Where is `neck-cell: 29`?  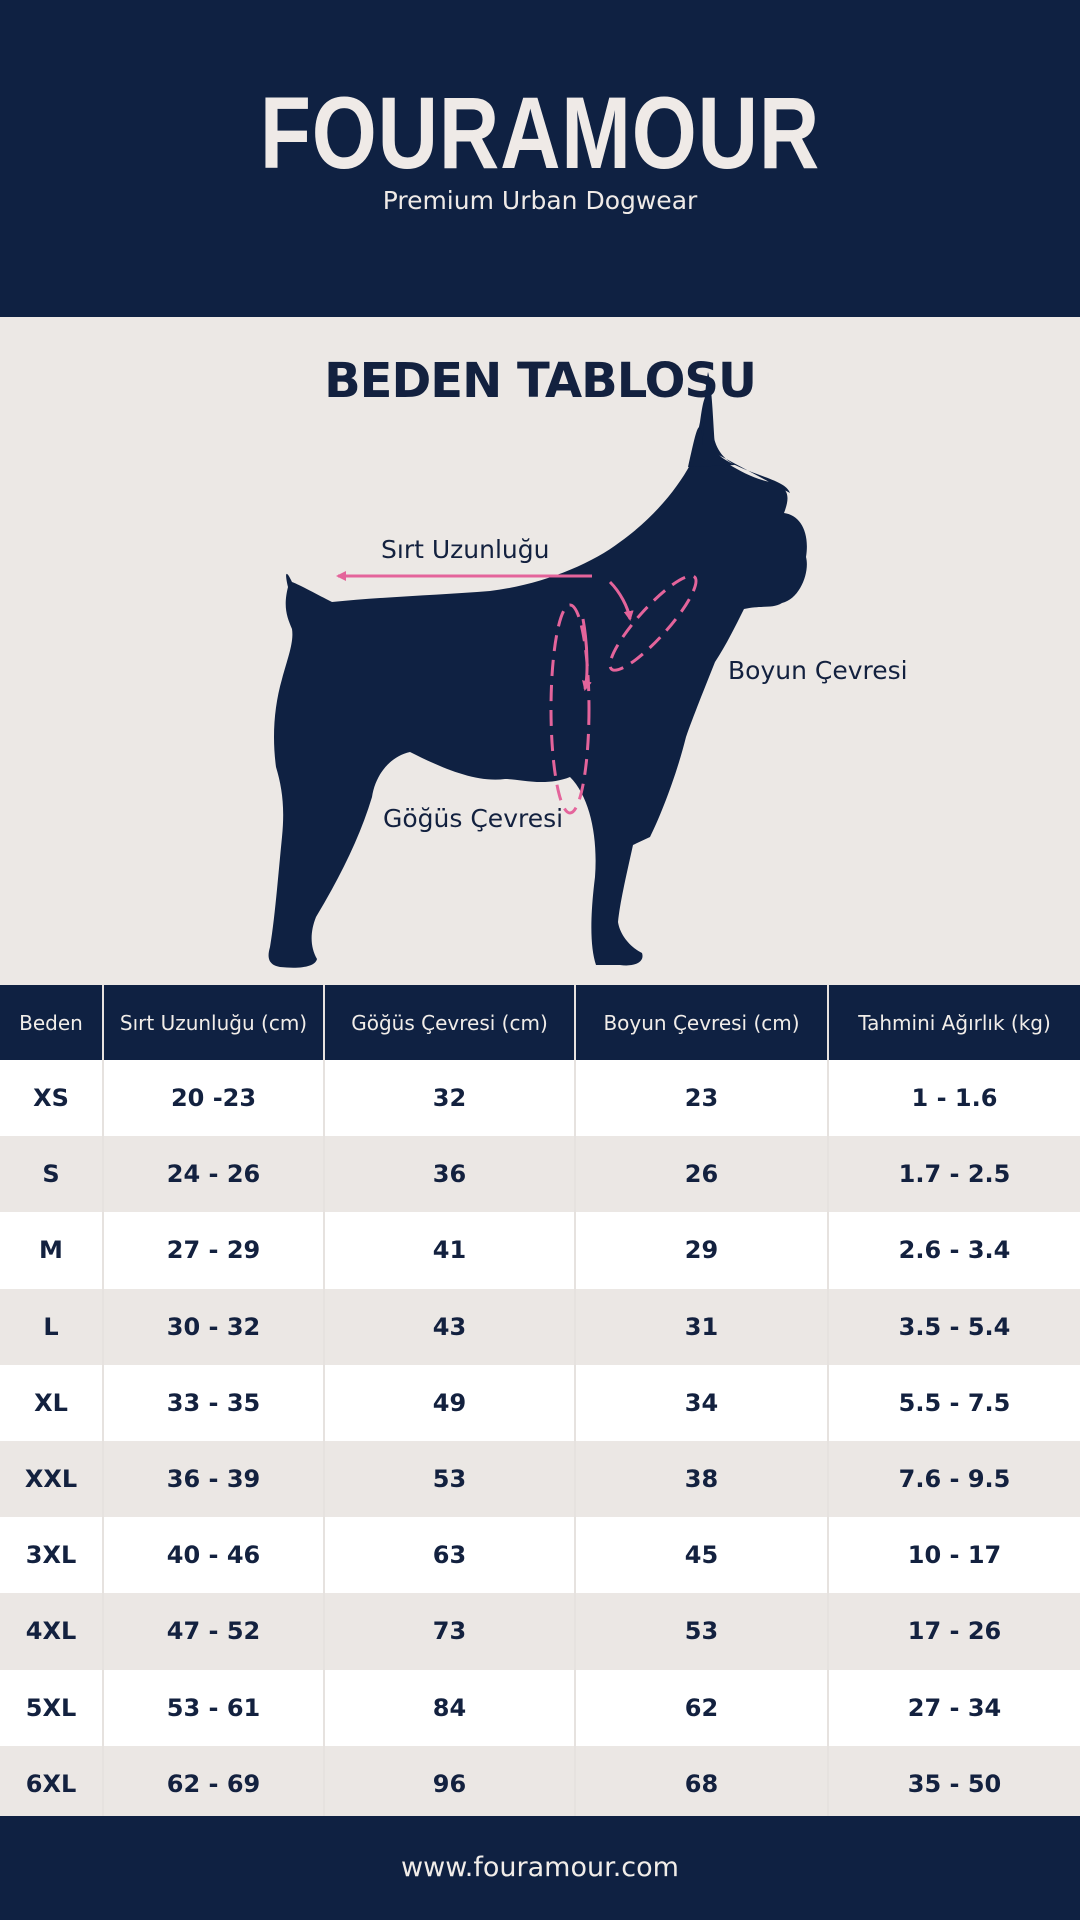
neck-cell: 29 is located at coordinates (702, 1250).